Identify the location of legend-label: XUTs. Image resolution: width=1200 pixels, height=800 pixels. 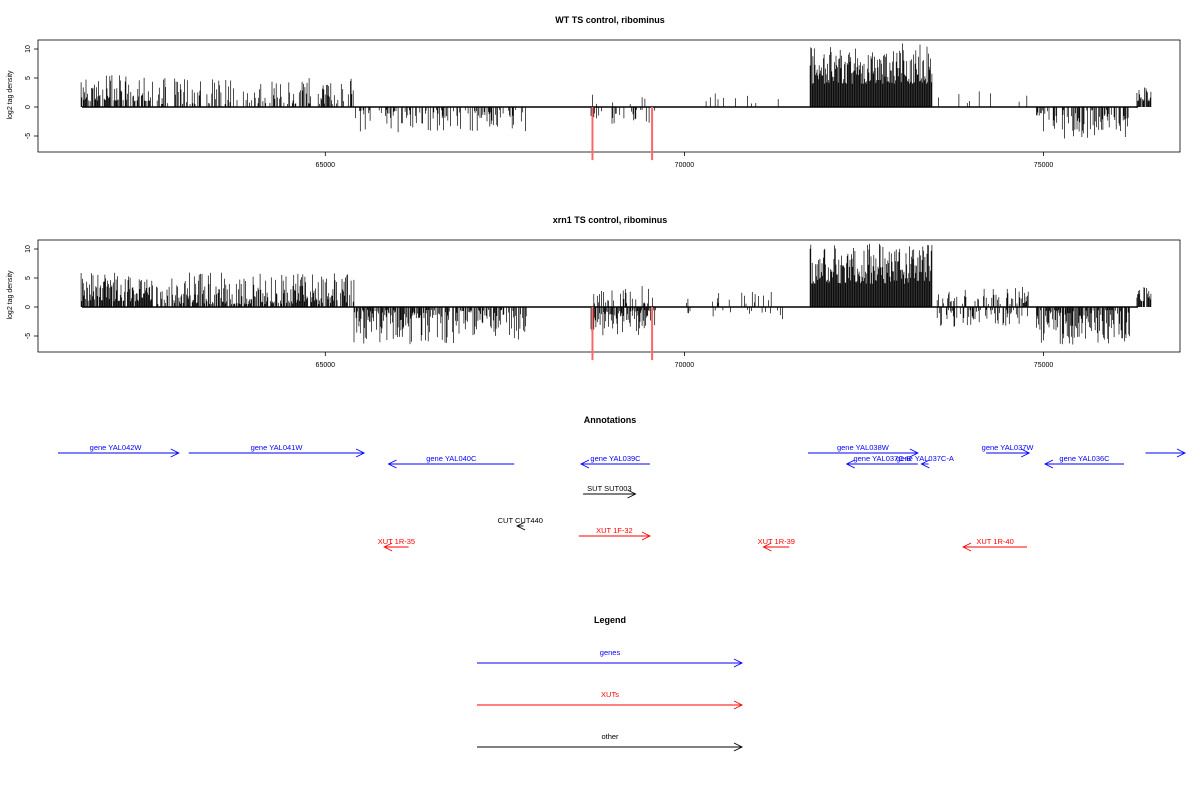
(610, 694).